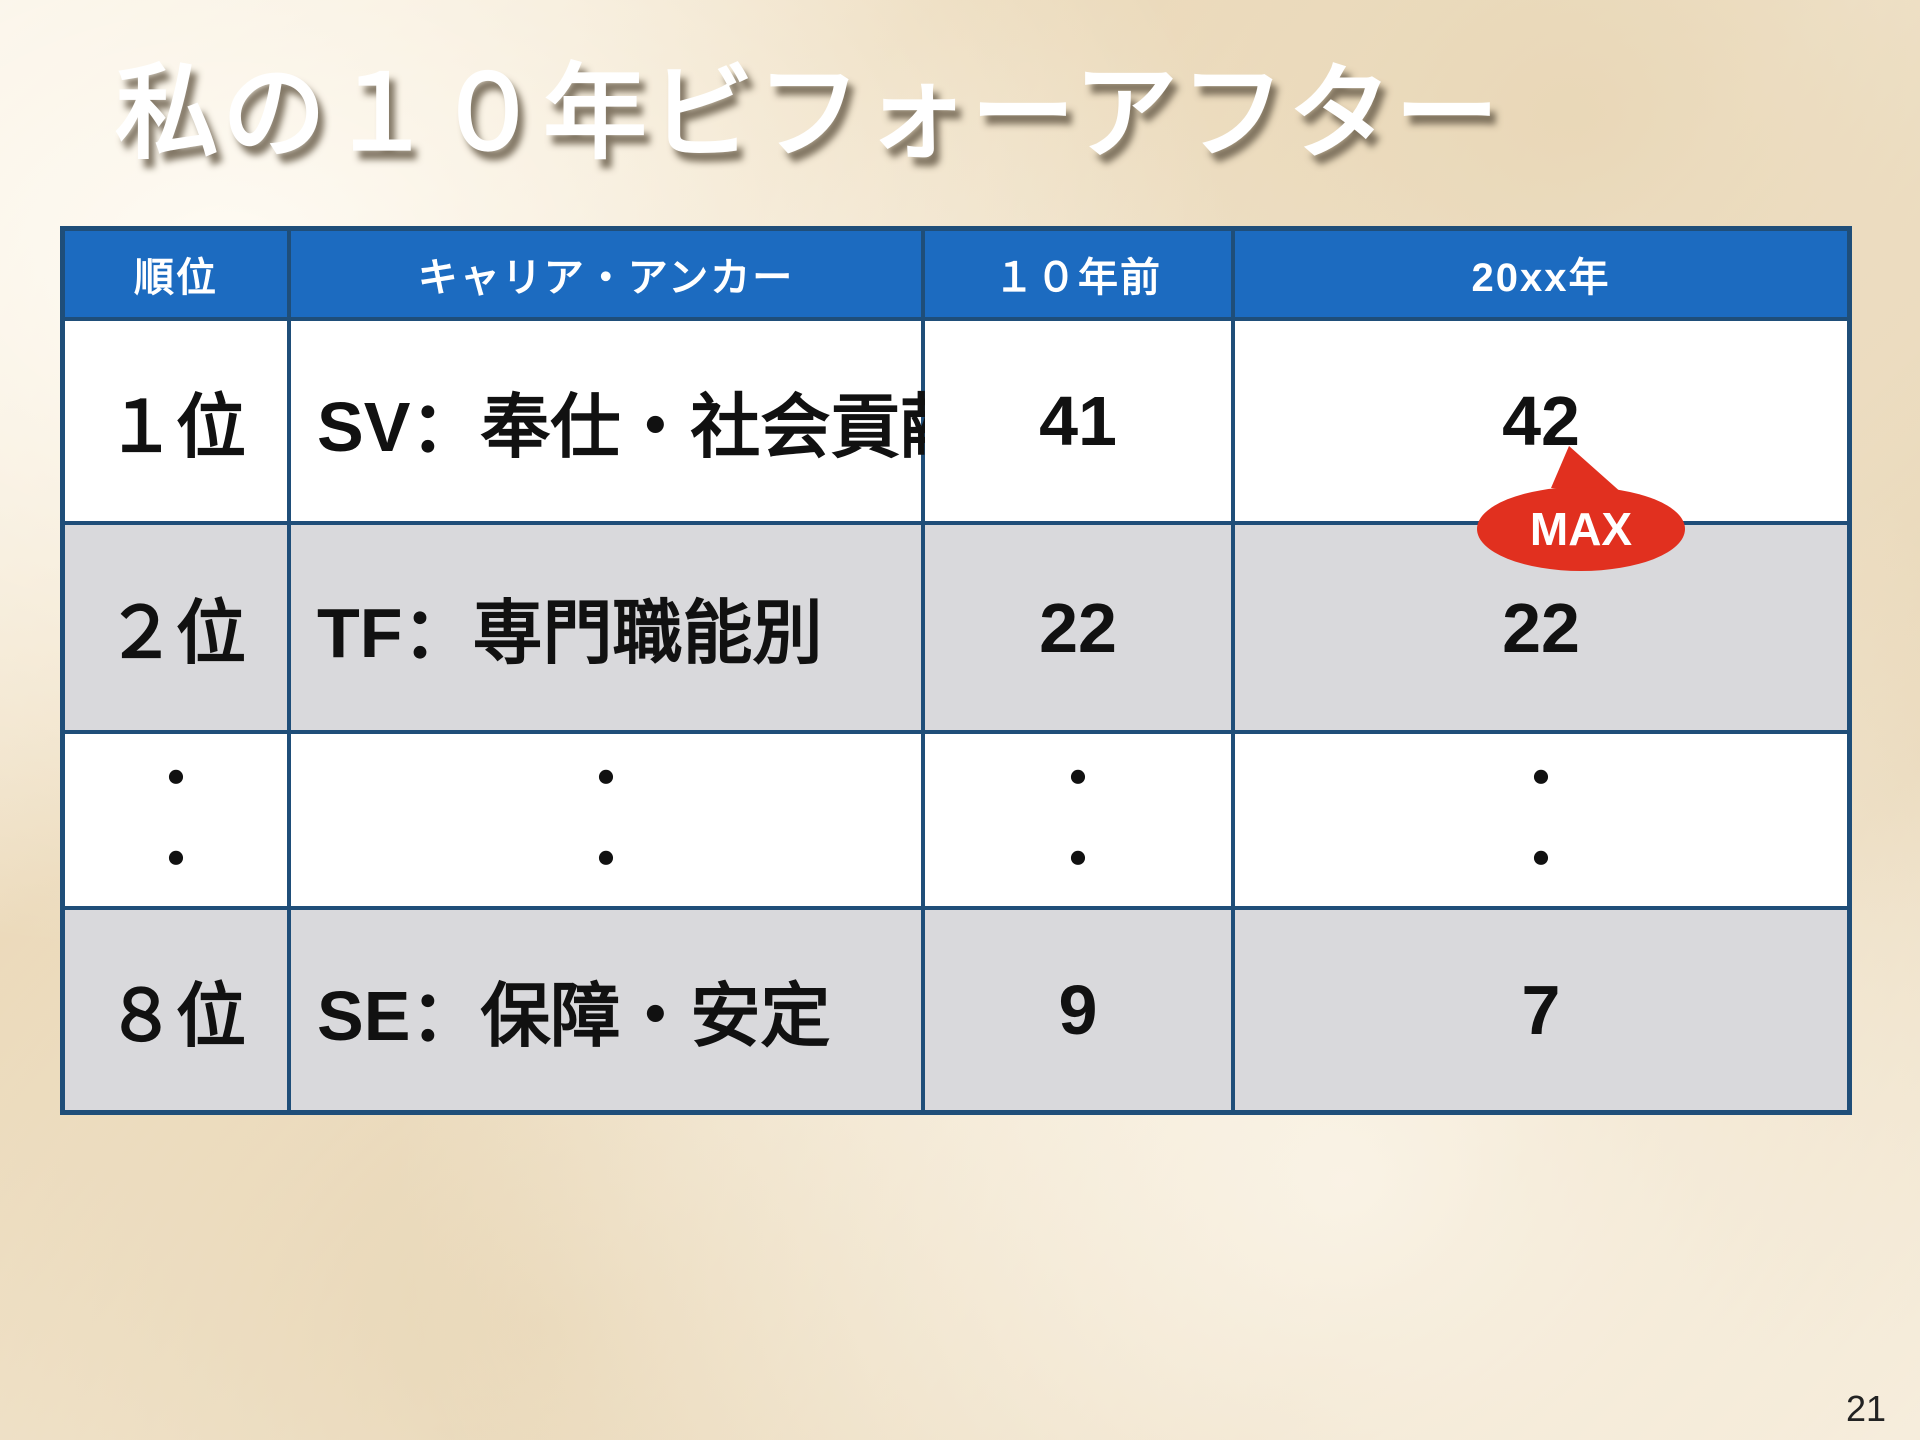  I want to click on row3-anchor-ellipsis: ・ ・, so click(606, 820).